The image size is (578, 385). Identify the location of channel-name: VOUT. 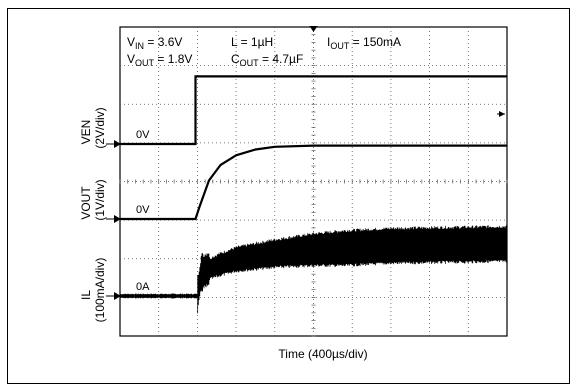
(86, 203).